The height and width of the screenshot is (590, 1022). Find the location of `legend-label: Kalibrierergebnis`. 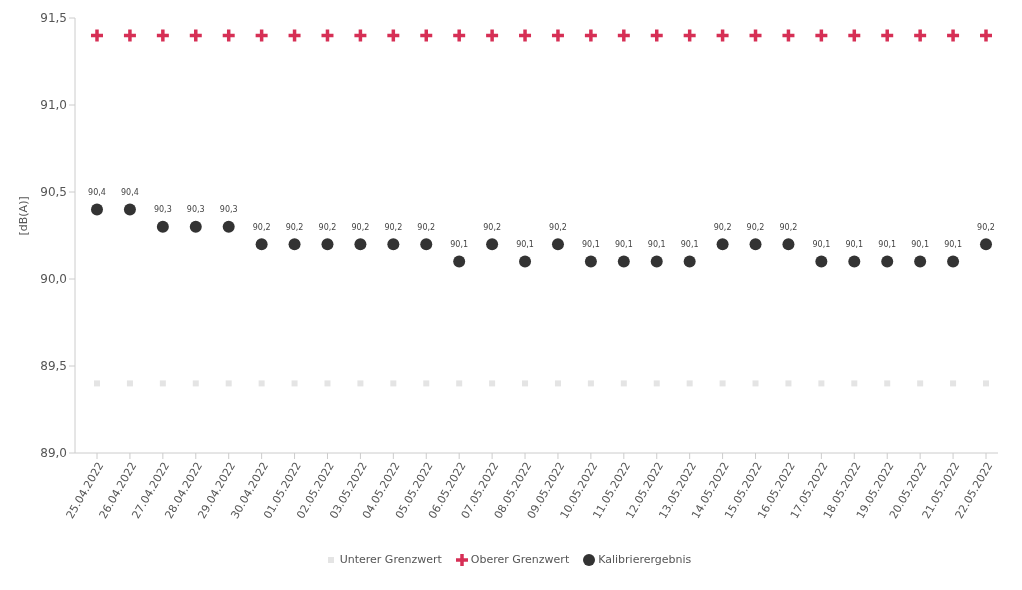

legend-label: Kalibrierergebnis is located at coordinates (644, 559).